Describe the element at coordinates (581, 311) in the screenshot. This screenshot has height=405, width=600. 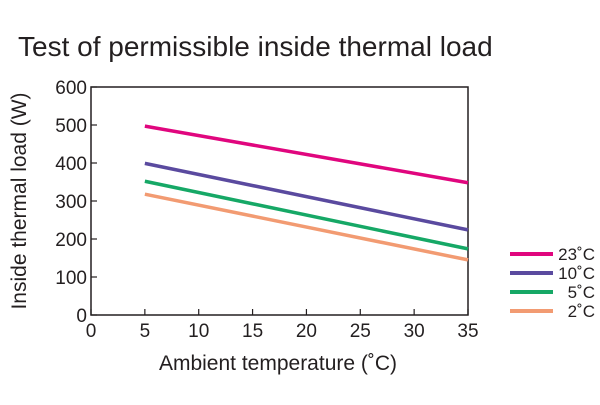
I see `legend-label: 2˚C` at that location.